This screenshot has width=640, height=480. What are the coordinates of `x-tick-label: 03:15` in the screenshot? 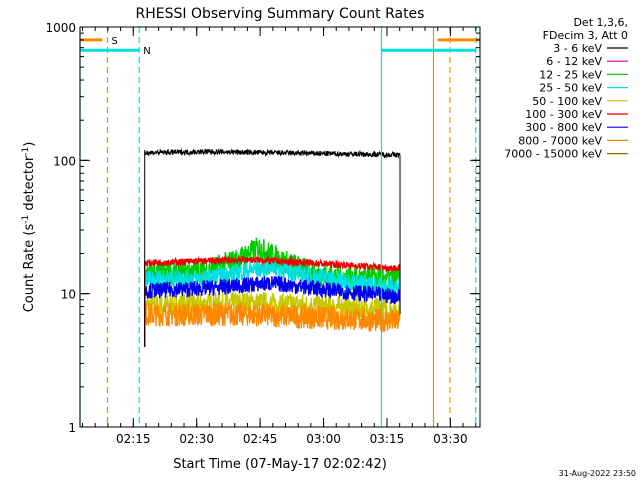 It's located at (387, 439).